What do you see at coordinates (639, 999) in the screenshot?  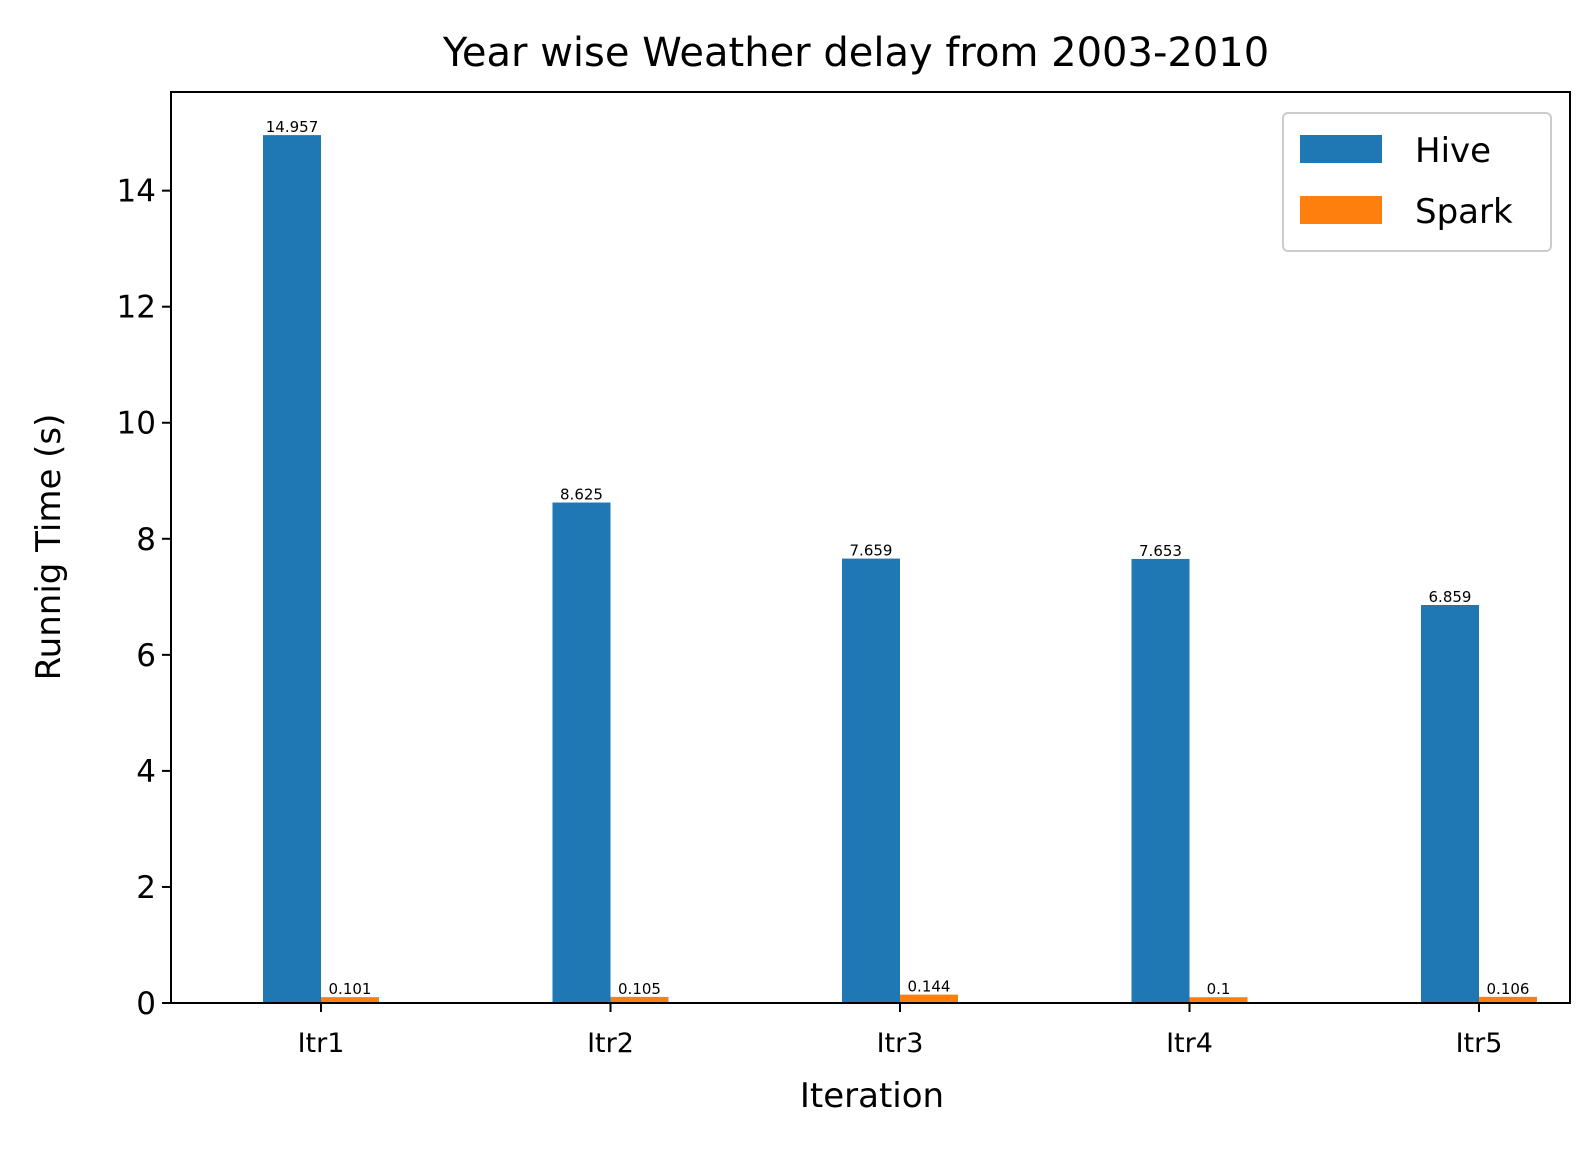 I see `bar-spark-itr2` at bounding box center [639, 999].